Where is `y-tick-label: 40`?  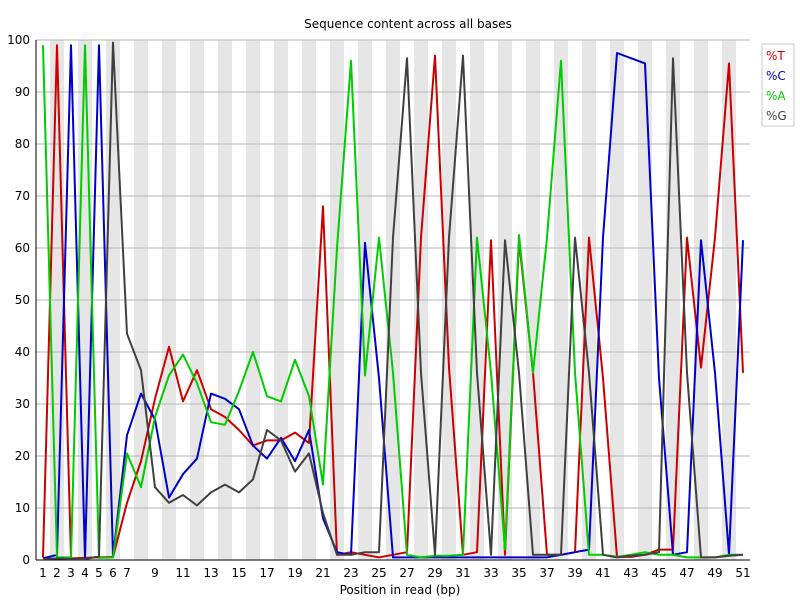 y-tick-label: 40 is located at coordinates (22, 352).